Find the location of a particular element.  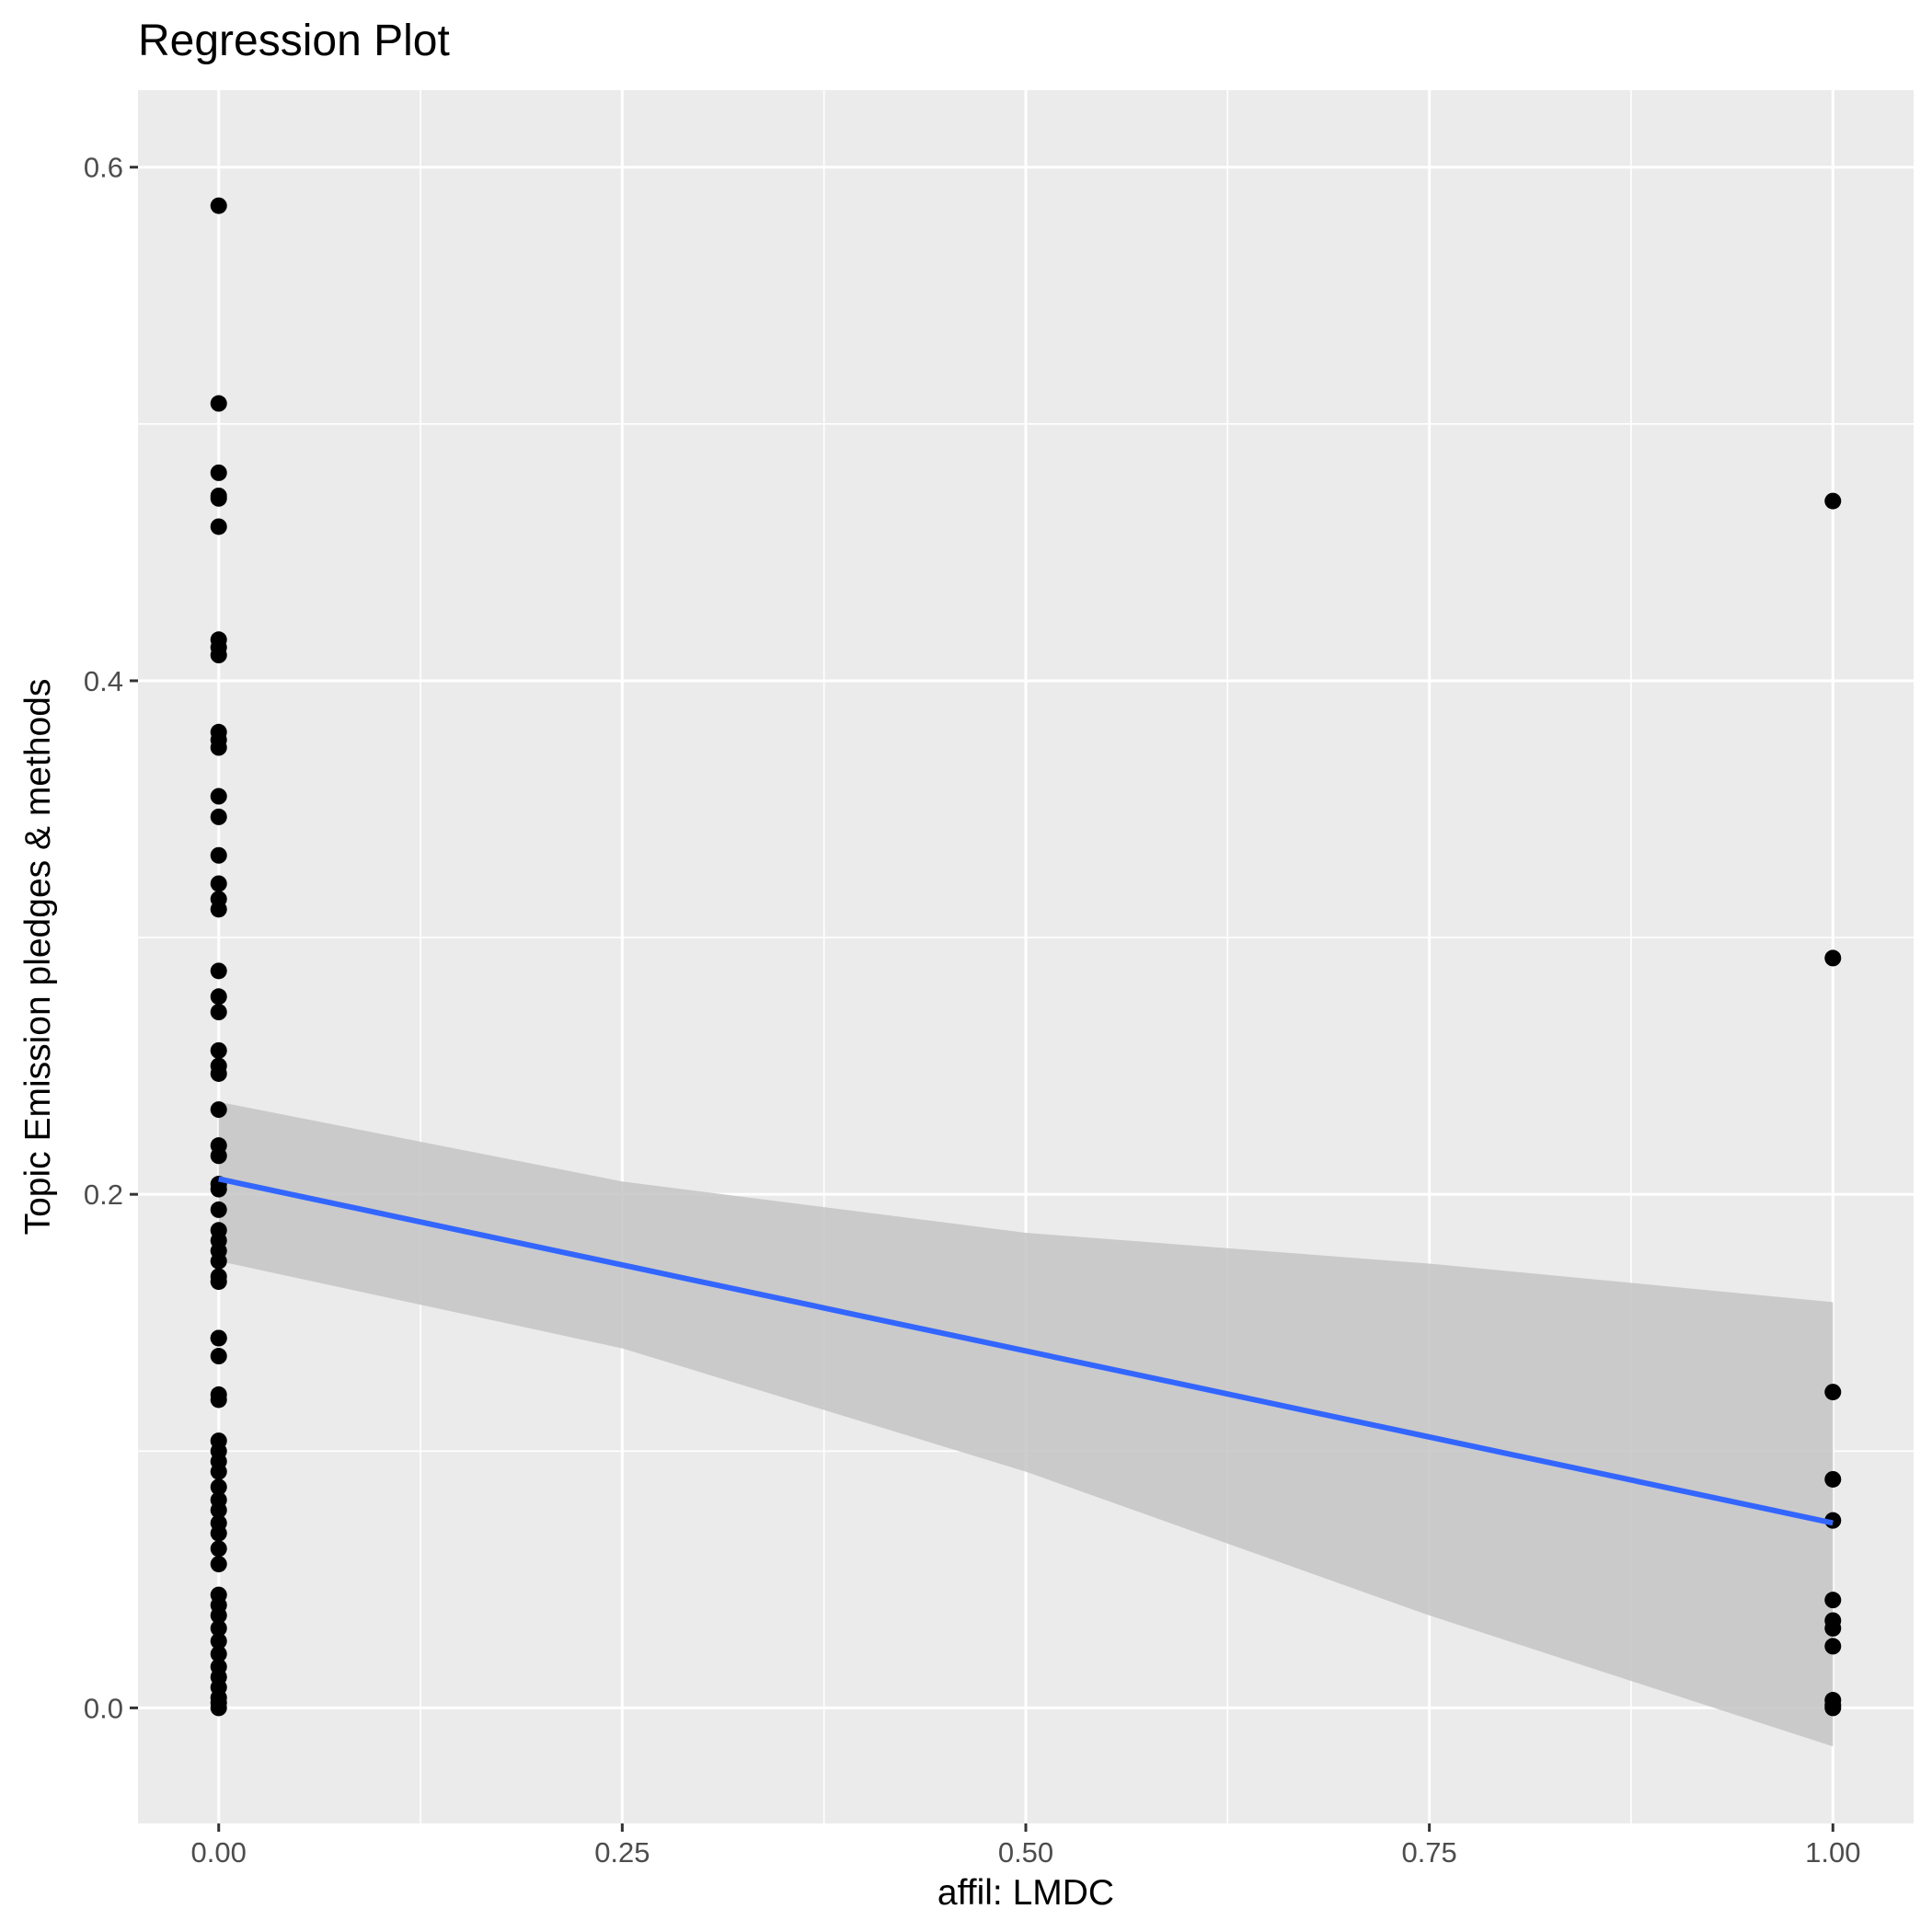

points-at-x1 is located at coordinates (1833, 1104).